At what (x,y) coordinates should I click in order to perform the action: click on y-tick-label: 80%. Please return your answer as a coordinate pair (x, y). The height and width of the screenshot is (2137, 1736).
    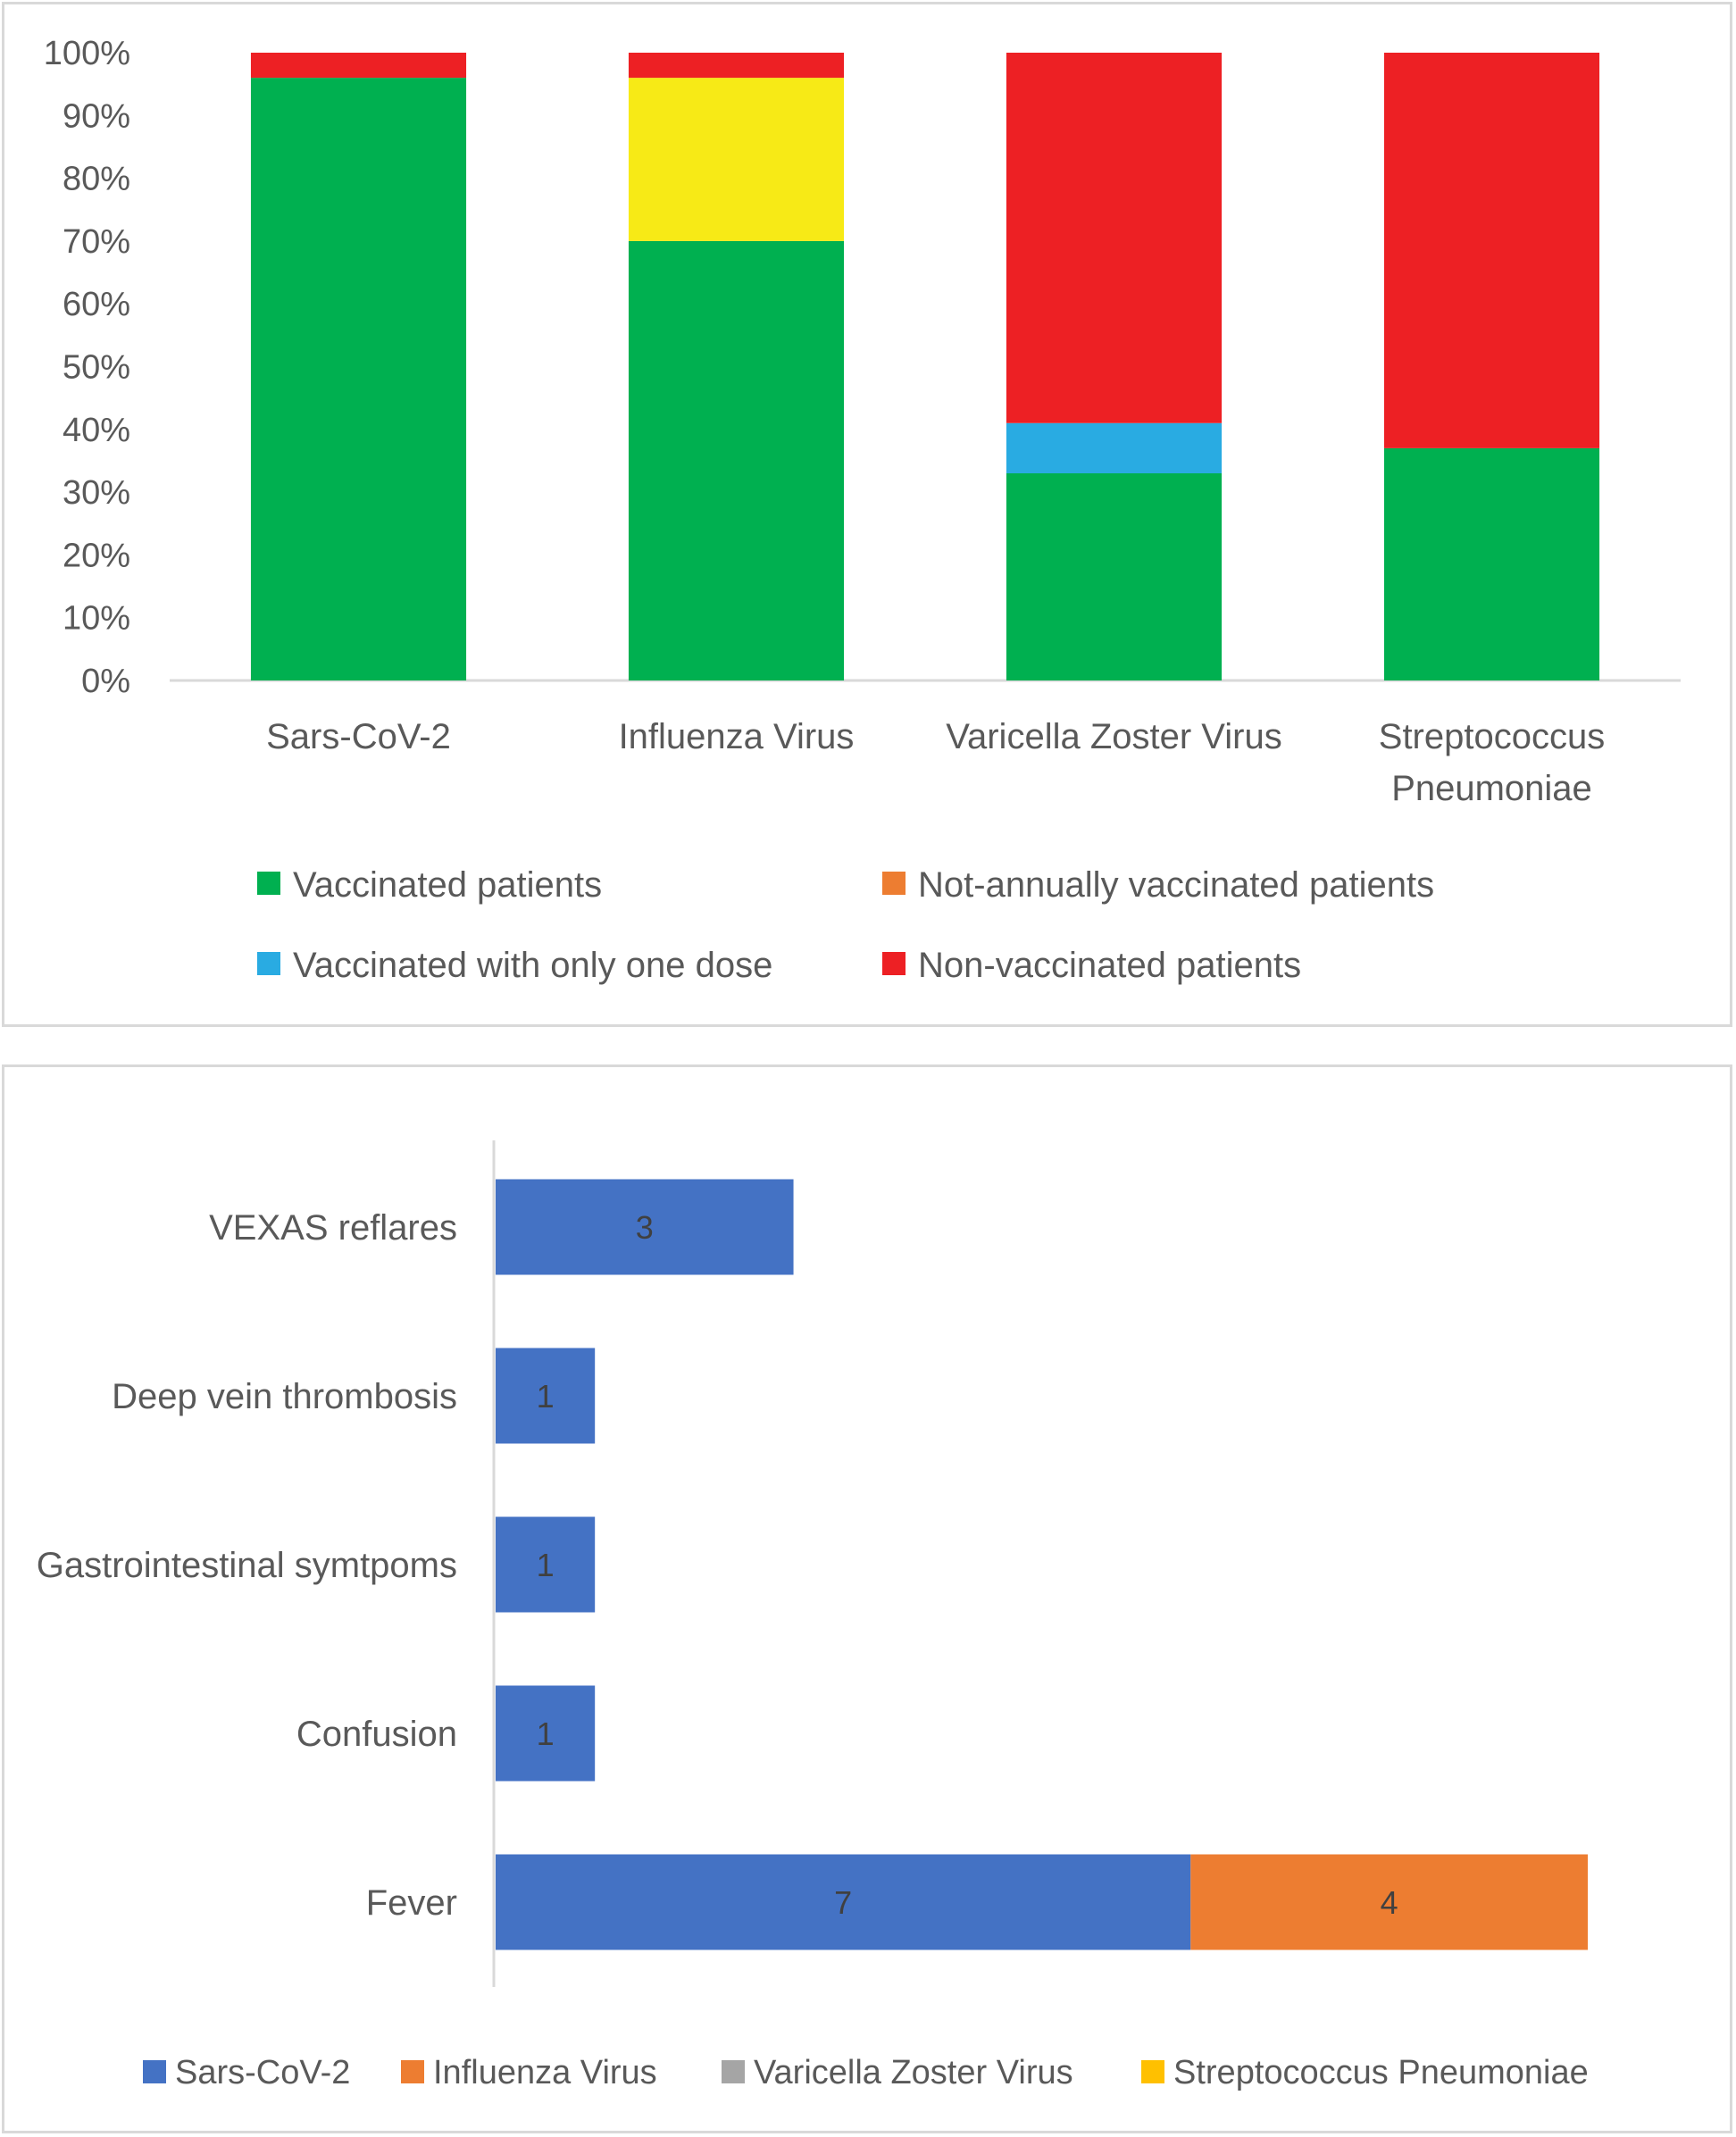
    Looking at the image, I should click on (96, 179).